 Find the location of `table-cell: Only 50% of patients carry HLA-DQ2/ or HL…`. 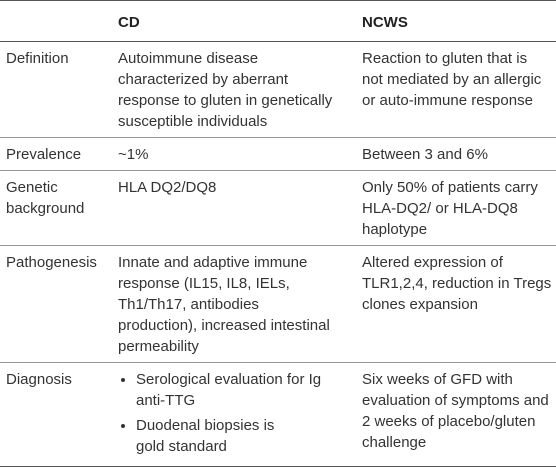

table-cell: Only 50% of patients carry HLA-DQ2/ or HL… is located at coordinates (456, 208).